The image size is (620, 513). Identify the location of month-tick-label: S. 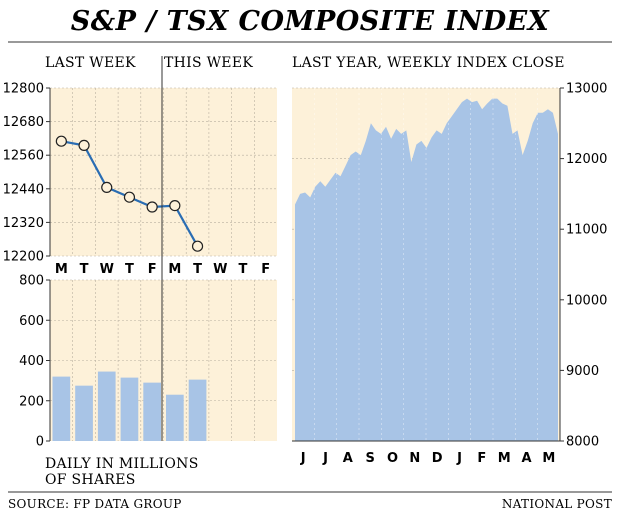
(369, 458).